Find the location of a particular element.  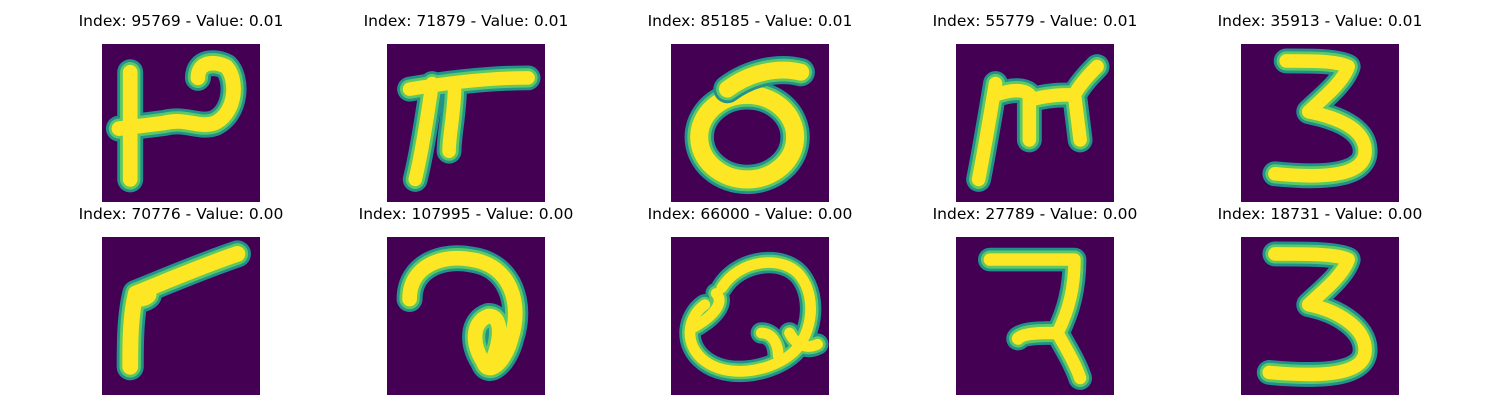

image-panel: Index: 85185 - Value: 0.01 is located at coordinates (750, 106).